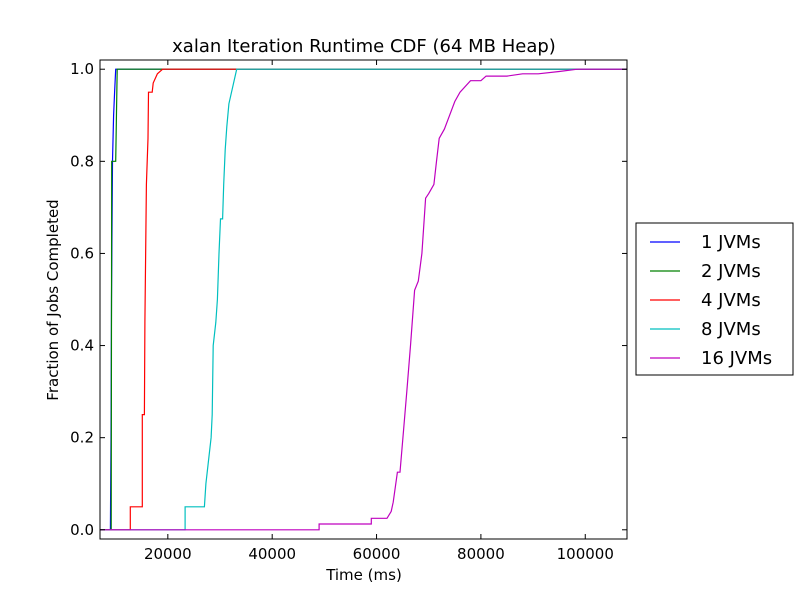  I want to click on y-axis-label: Fraction of Jobs Completed, so click(53, 299).